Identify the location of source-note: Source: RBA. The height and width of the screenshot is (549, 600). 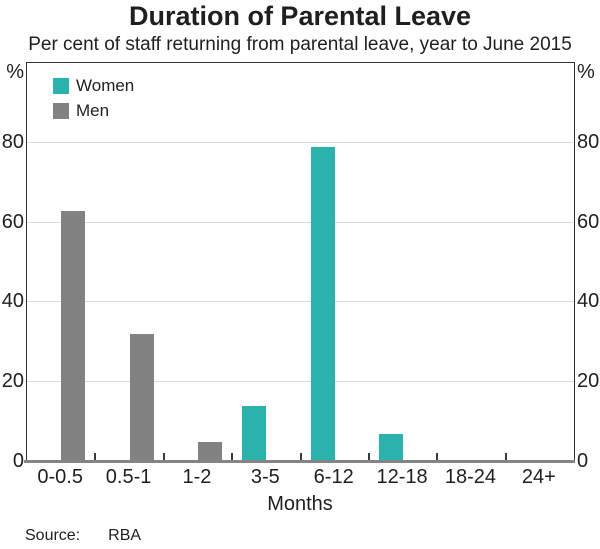
(83, 536).